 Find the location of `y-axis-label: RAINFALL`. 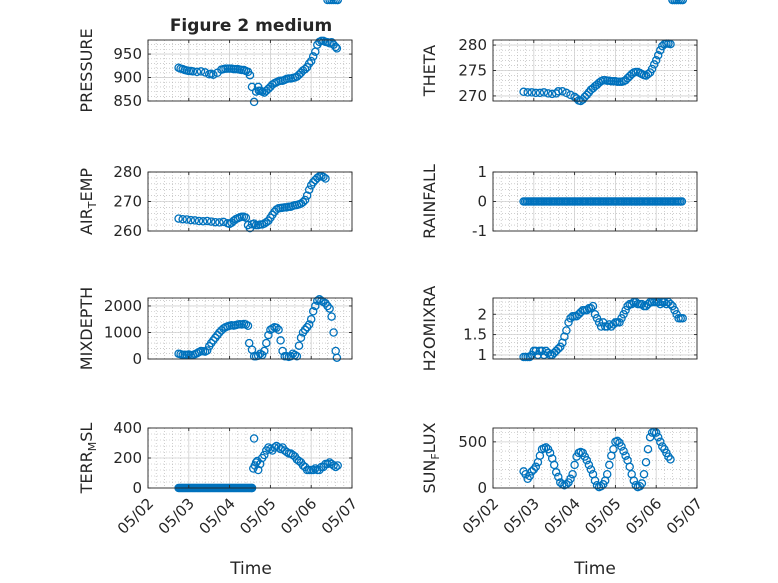

y-axis-label: RAINFALL is located at coordinates (429, 201).